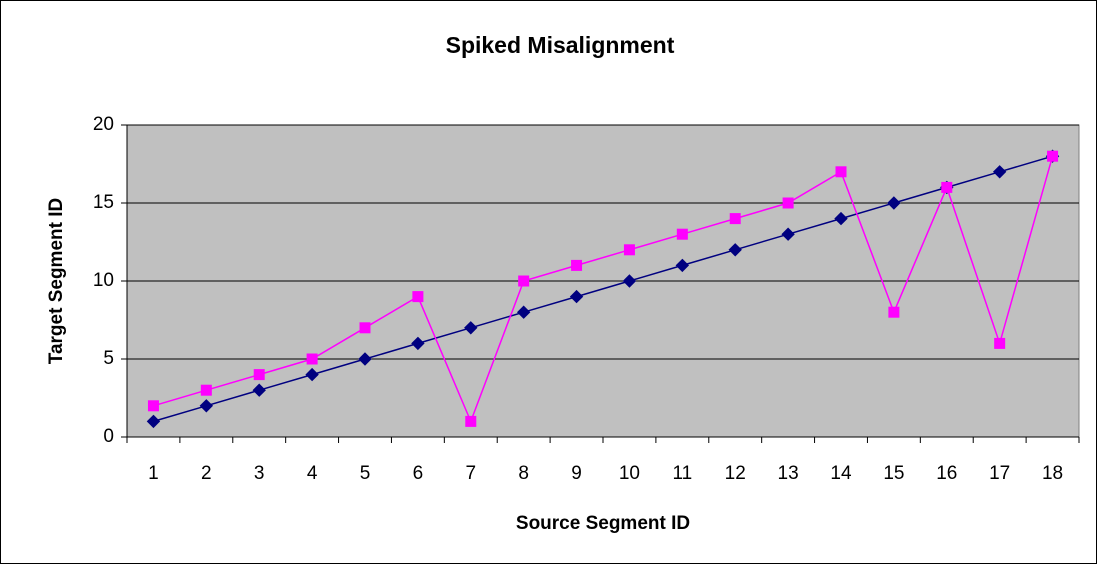 The width and height of the screenshot is (1097, 564). I want to click on y-tick-label: 5, so click(108, 358).